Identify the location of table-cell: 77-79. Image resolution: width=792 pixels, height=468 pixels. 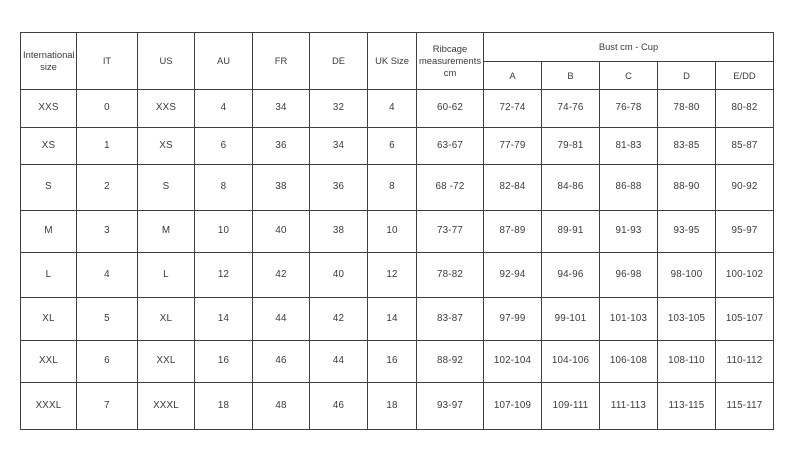
(512, 146).